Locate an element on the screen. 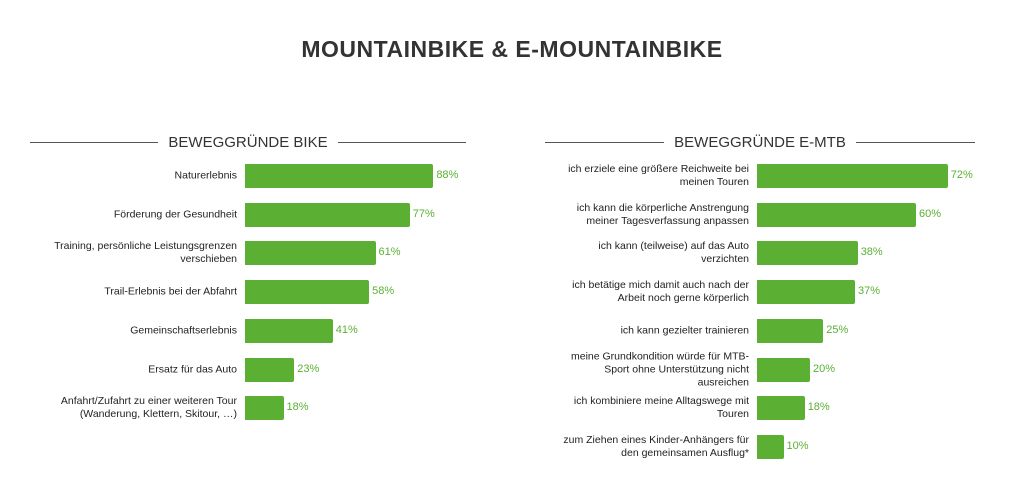 This screenshot has width=1024, height=500. bar-row: Naturerlebnis 88% is located at coordinates (248, 177).